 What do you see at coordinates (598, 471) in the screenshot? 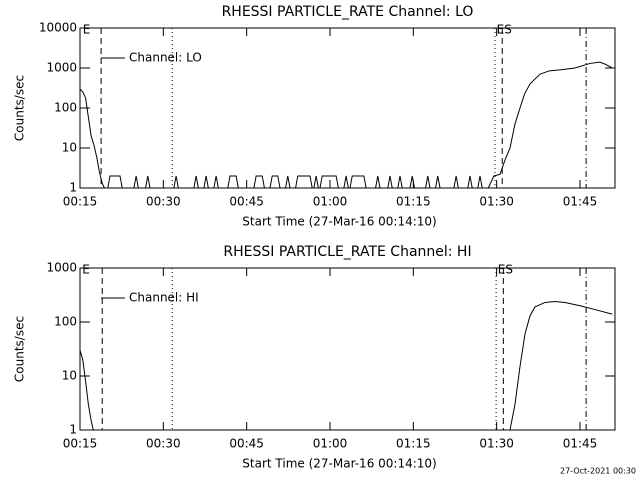
I see `footer-date: 27-Oct-2021 00:30` at bounding box center [598, 471].